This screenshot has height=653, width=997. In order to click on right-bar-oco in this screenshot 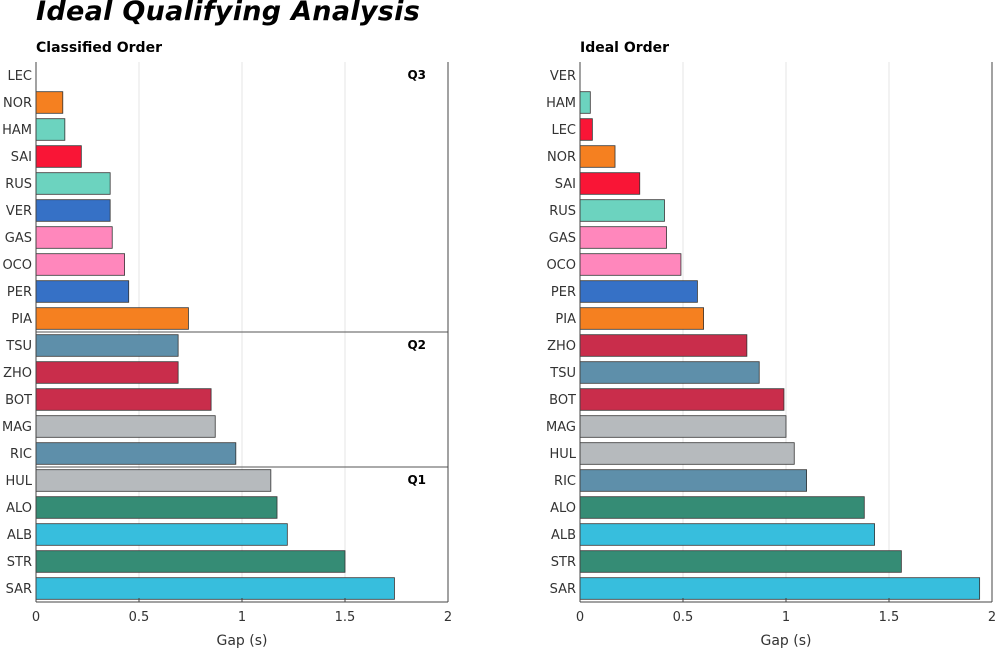, I will do `click(630, 264)`.